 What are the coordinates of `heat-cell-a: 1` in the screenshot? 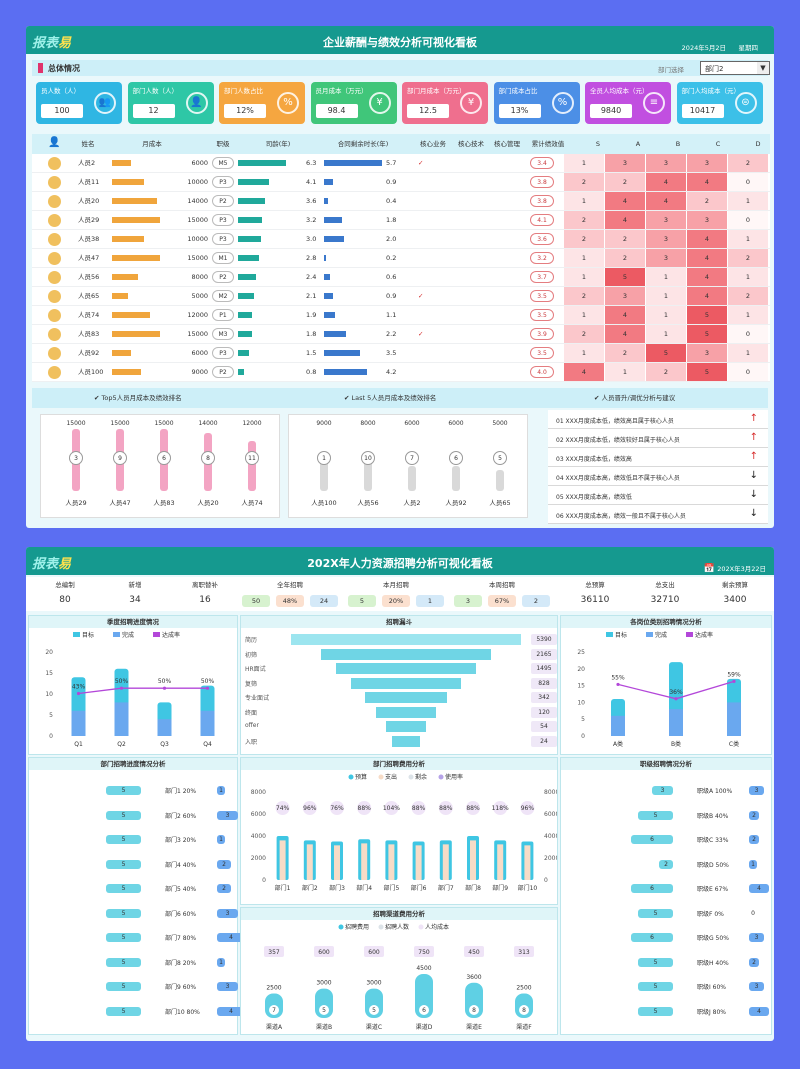 It's located at (625, 372).